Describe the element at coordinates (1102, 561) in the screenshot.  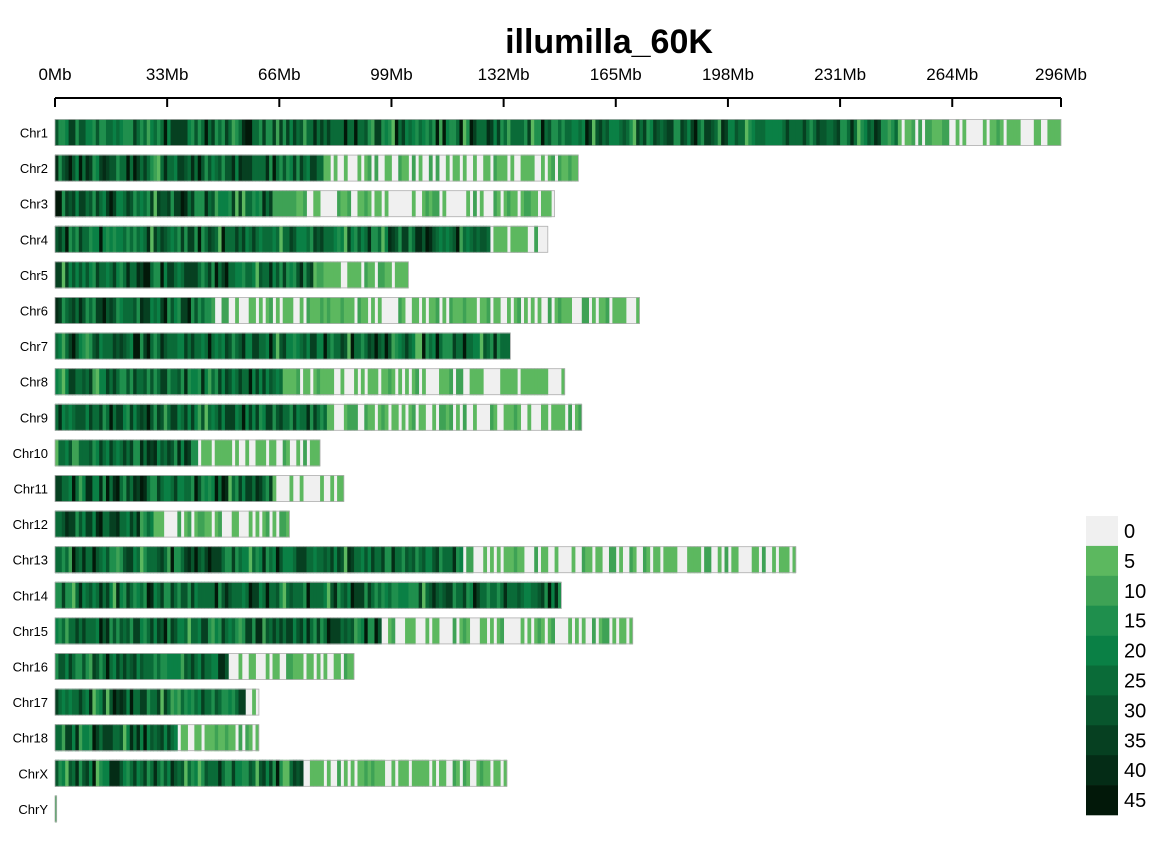
I see `legend-swatch` at that location.